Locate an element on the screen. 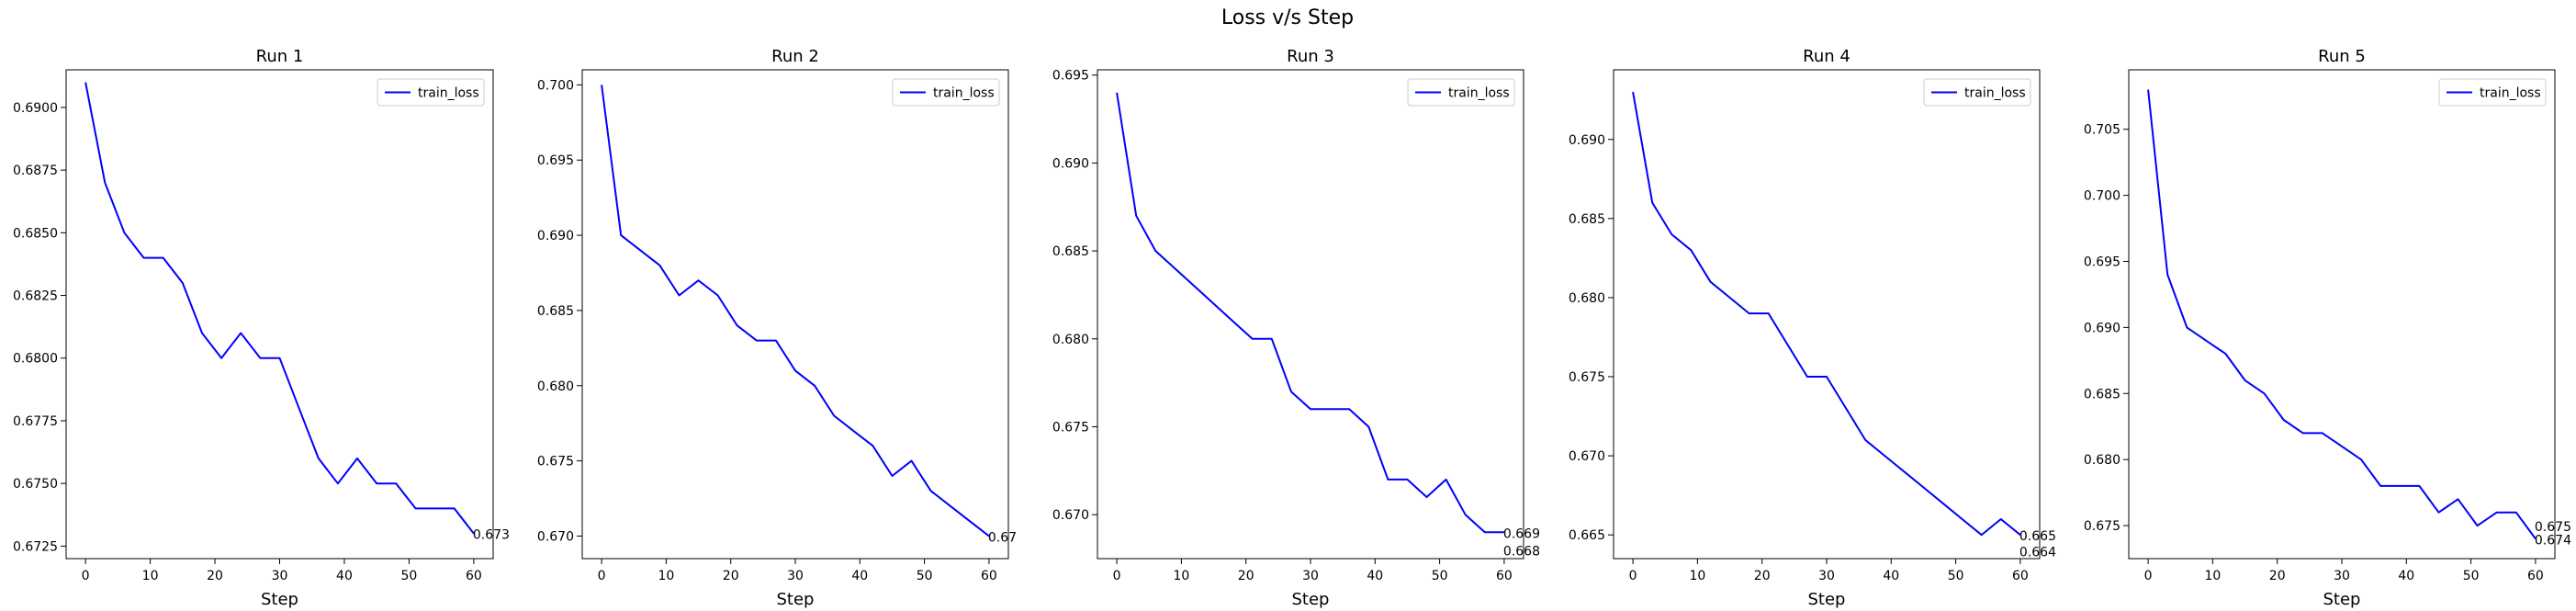  figure-title: Loss v/s Step is located at coordinates (1287, 17).